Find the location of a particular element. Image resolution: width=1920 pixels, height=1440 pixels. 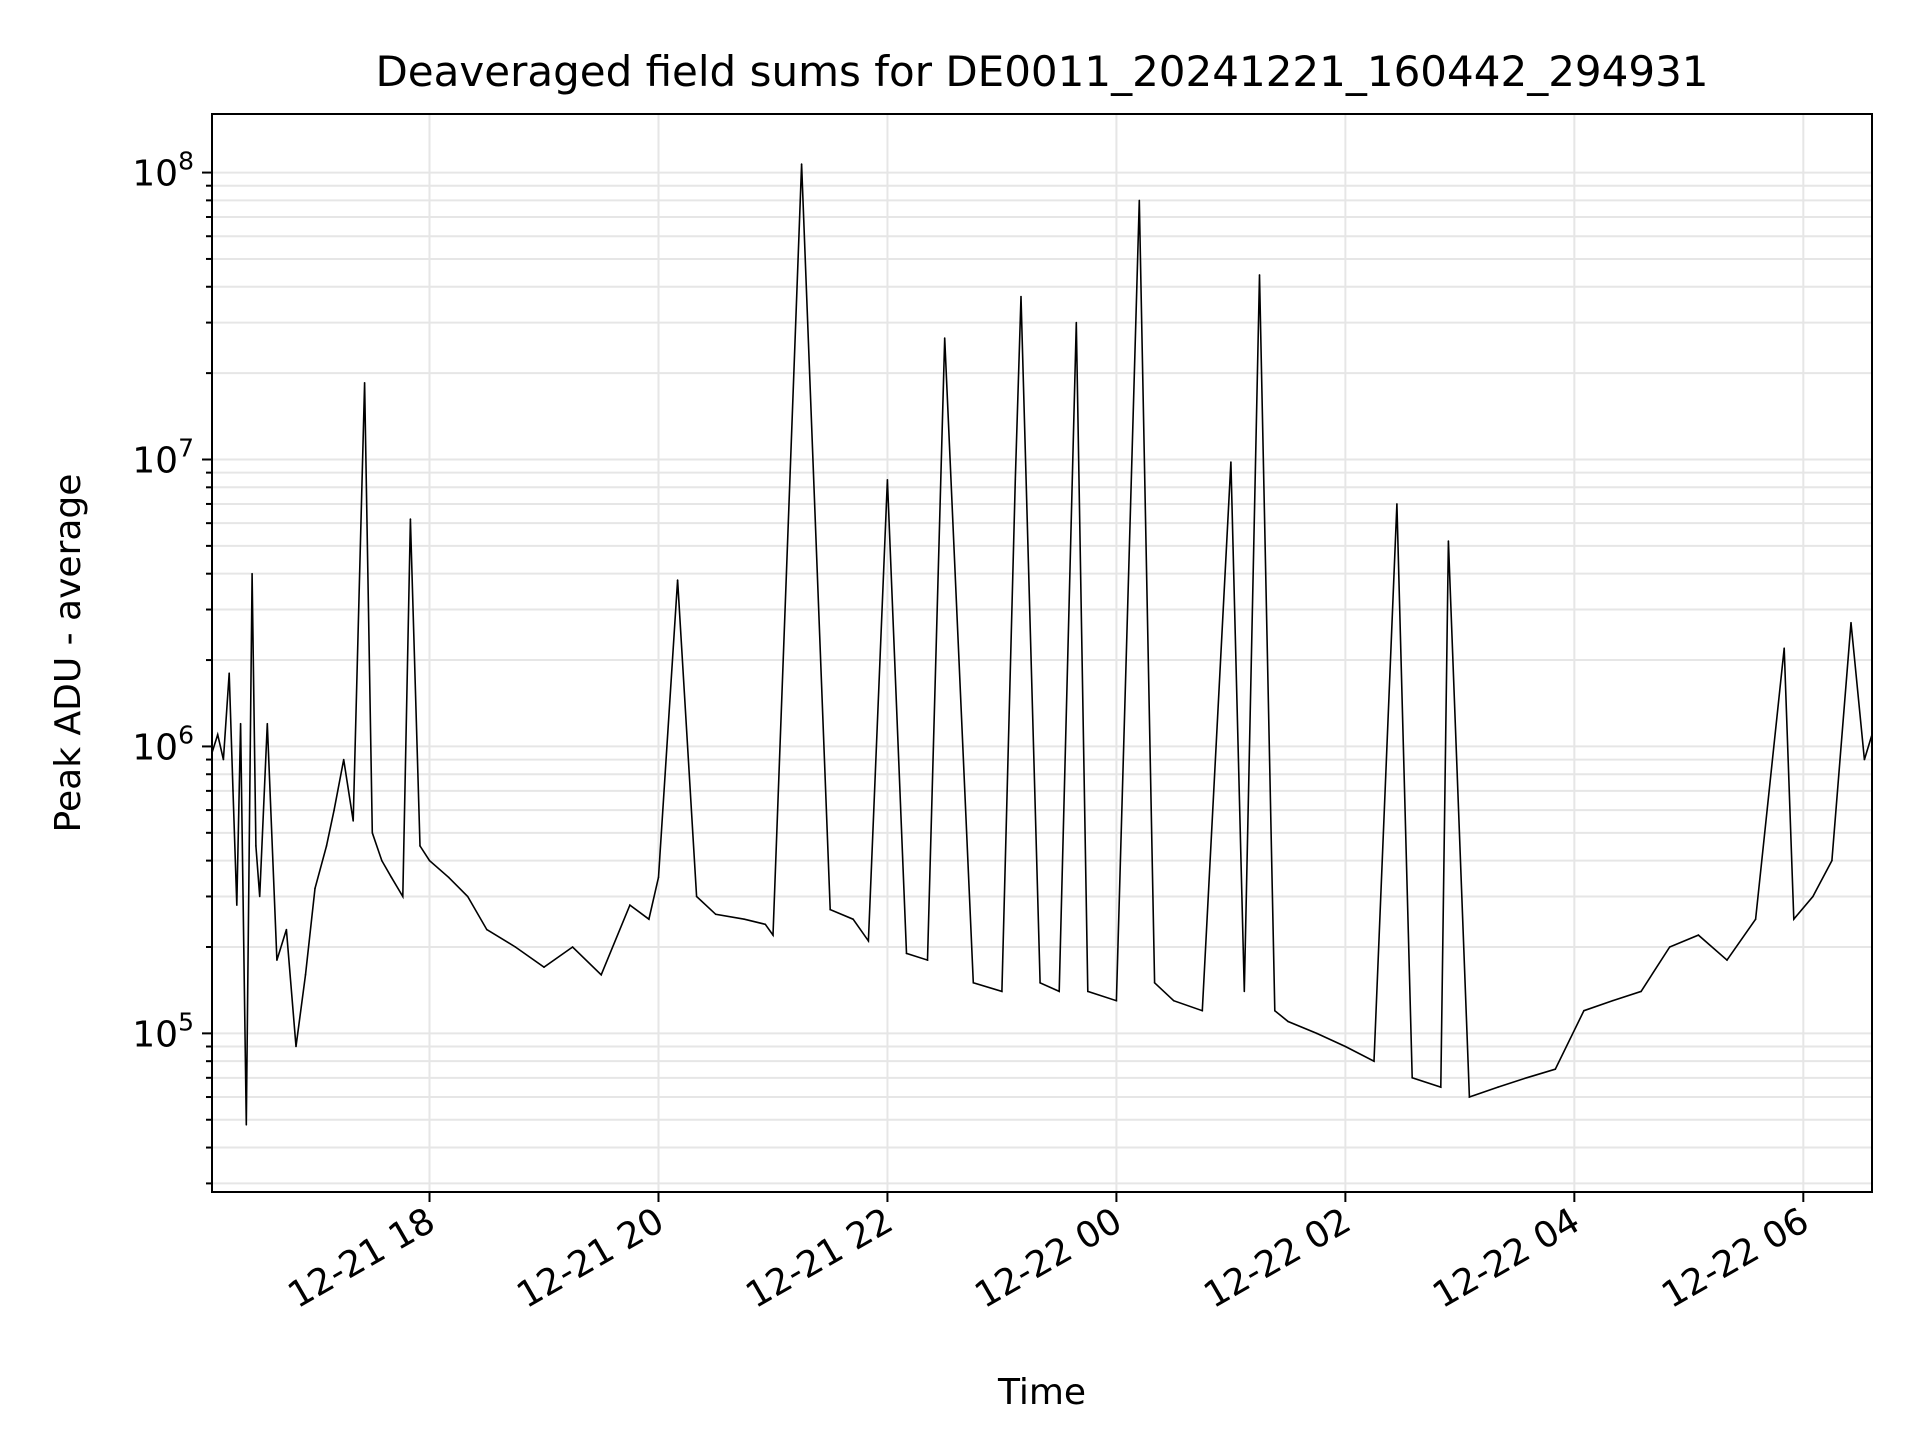

y-tick-label: 10⁷ is located at coordinates (163, 458).